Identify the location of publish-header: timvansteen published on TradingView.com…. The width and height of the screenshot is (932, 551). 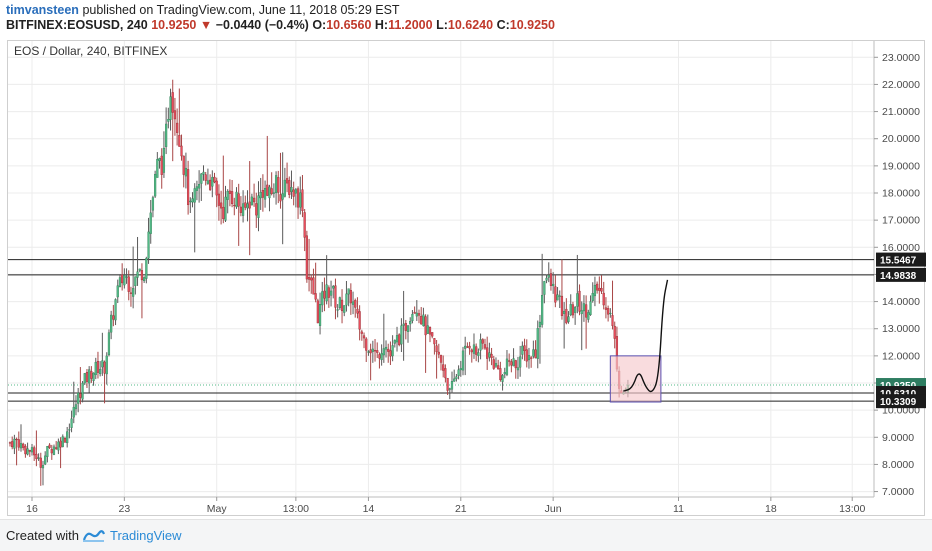
(203, 10).